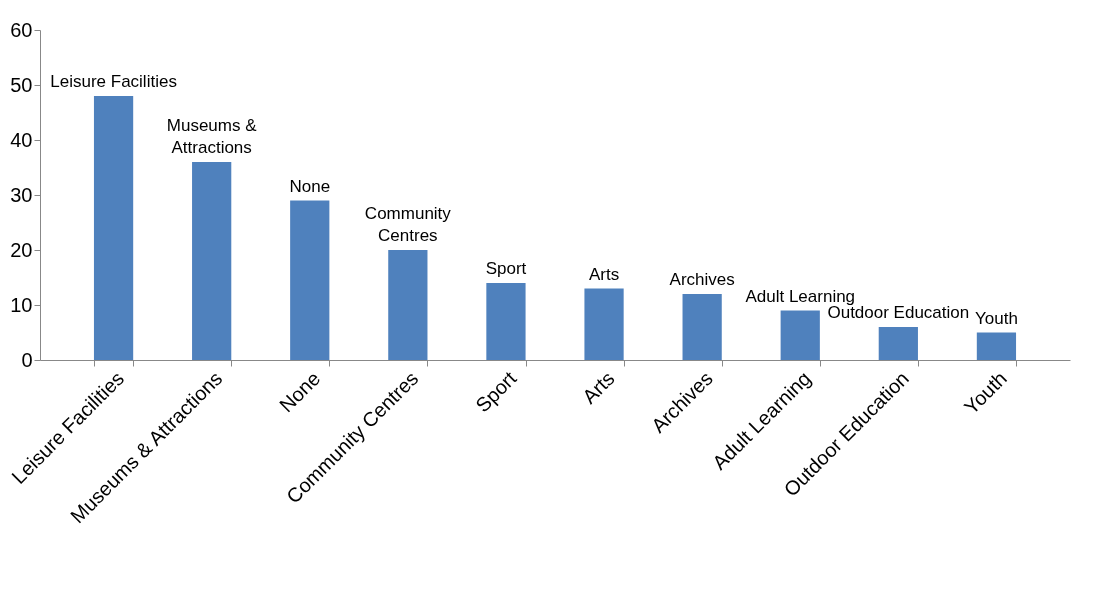 This screenshot has height=599, width=1106. What do you see at coordinates (21, 84) in the screenshot?
I see `y-tick-label: 50` at bounding box center [21, 84].